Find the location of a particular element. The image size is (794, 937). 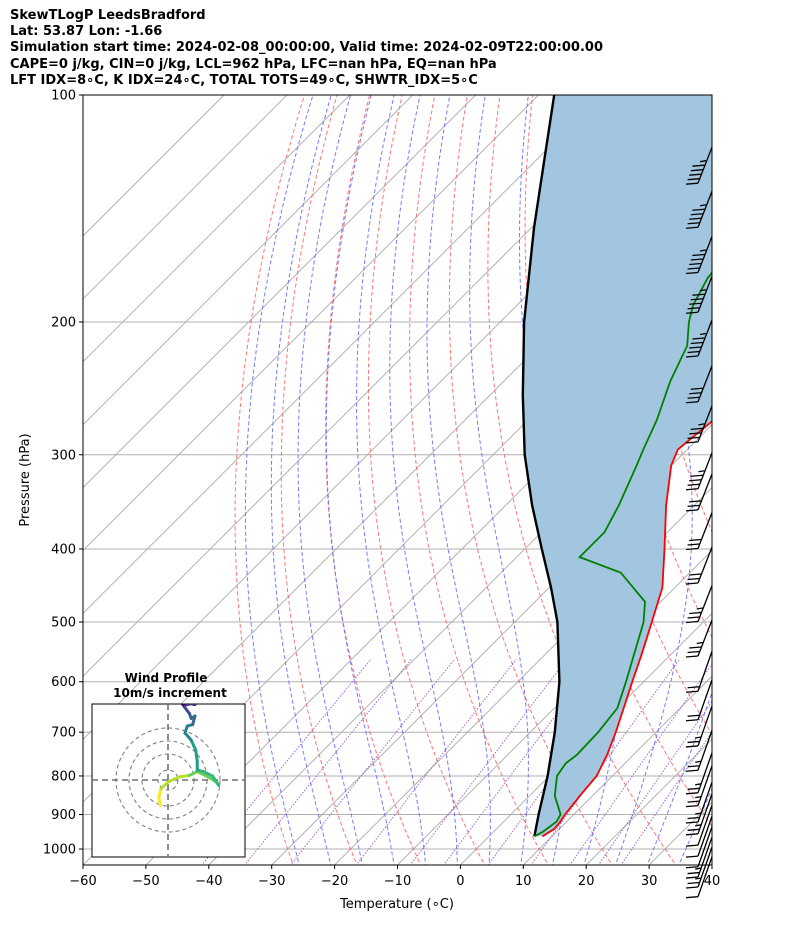

wind-barbs is located at coordinates (699, 522).